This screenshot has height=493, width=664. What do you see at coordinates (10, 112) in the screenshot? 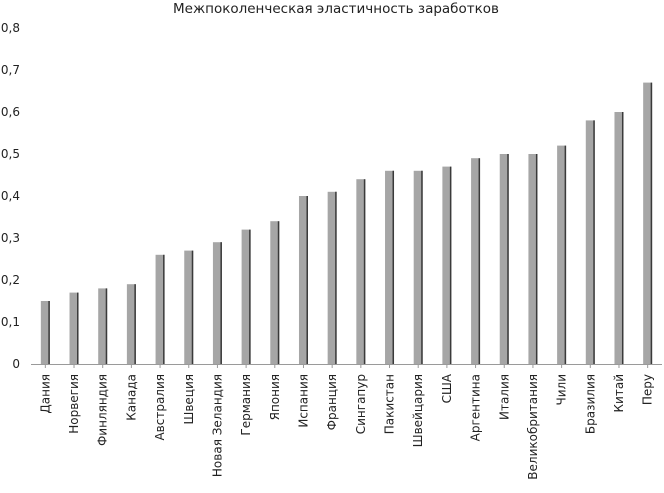
I see `y-tick-label: 0,6` at bounding box center [10, 112].